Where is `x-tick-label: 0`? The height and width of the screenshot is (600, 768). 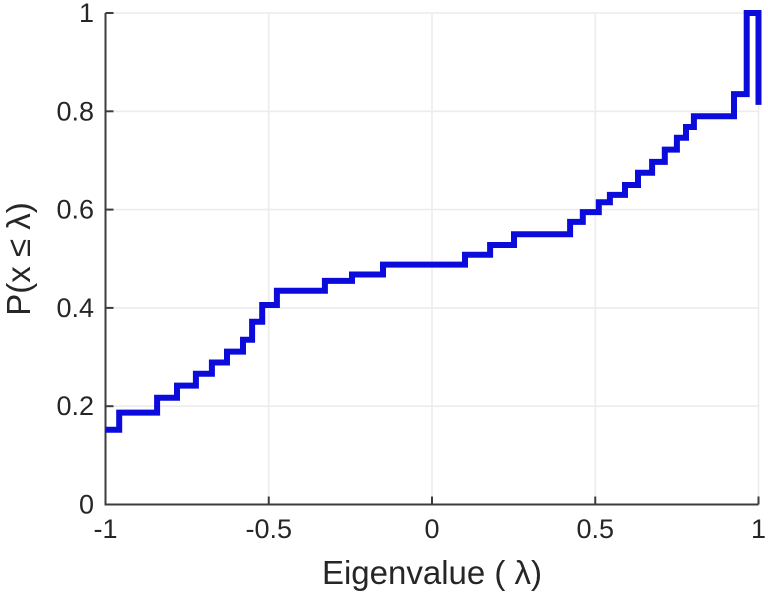 x-tick-label: 0 is located at coordinates (431, 529).